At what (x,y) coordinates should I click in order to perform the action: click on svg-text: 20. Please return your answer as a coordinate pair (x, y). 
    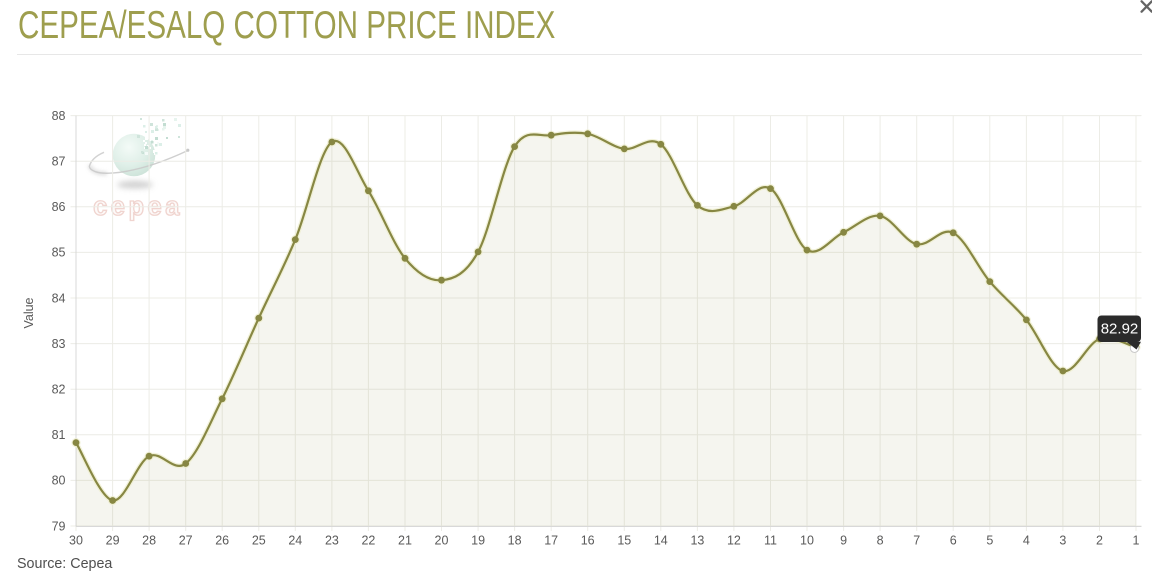
    Looking at the image, I should click on (442, 541).